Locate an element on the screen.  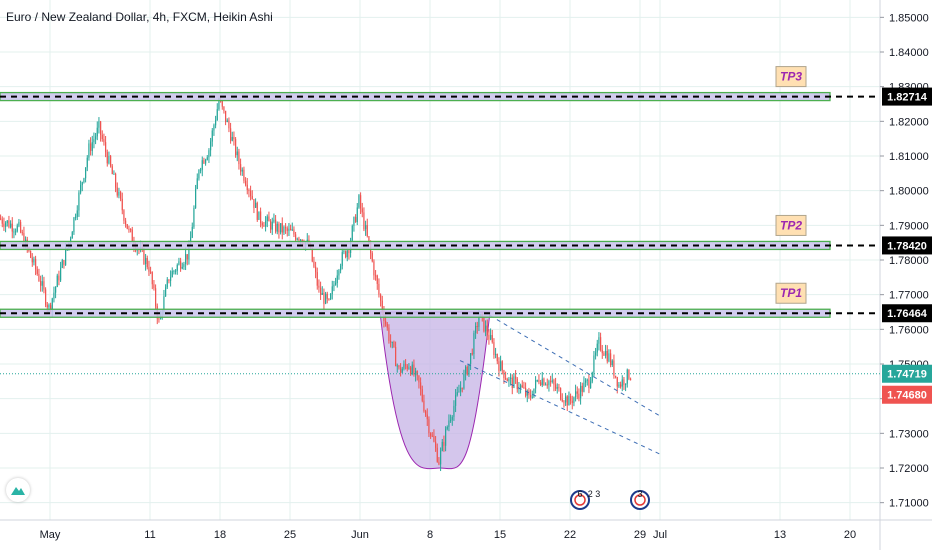
level-price-tag is located at coordinates (907, 245).